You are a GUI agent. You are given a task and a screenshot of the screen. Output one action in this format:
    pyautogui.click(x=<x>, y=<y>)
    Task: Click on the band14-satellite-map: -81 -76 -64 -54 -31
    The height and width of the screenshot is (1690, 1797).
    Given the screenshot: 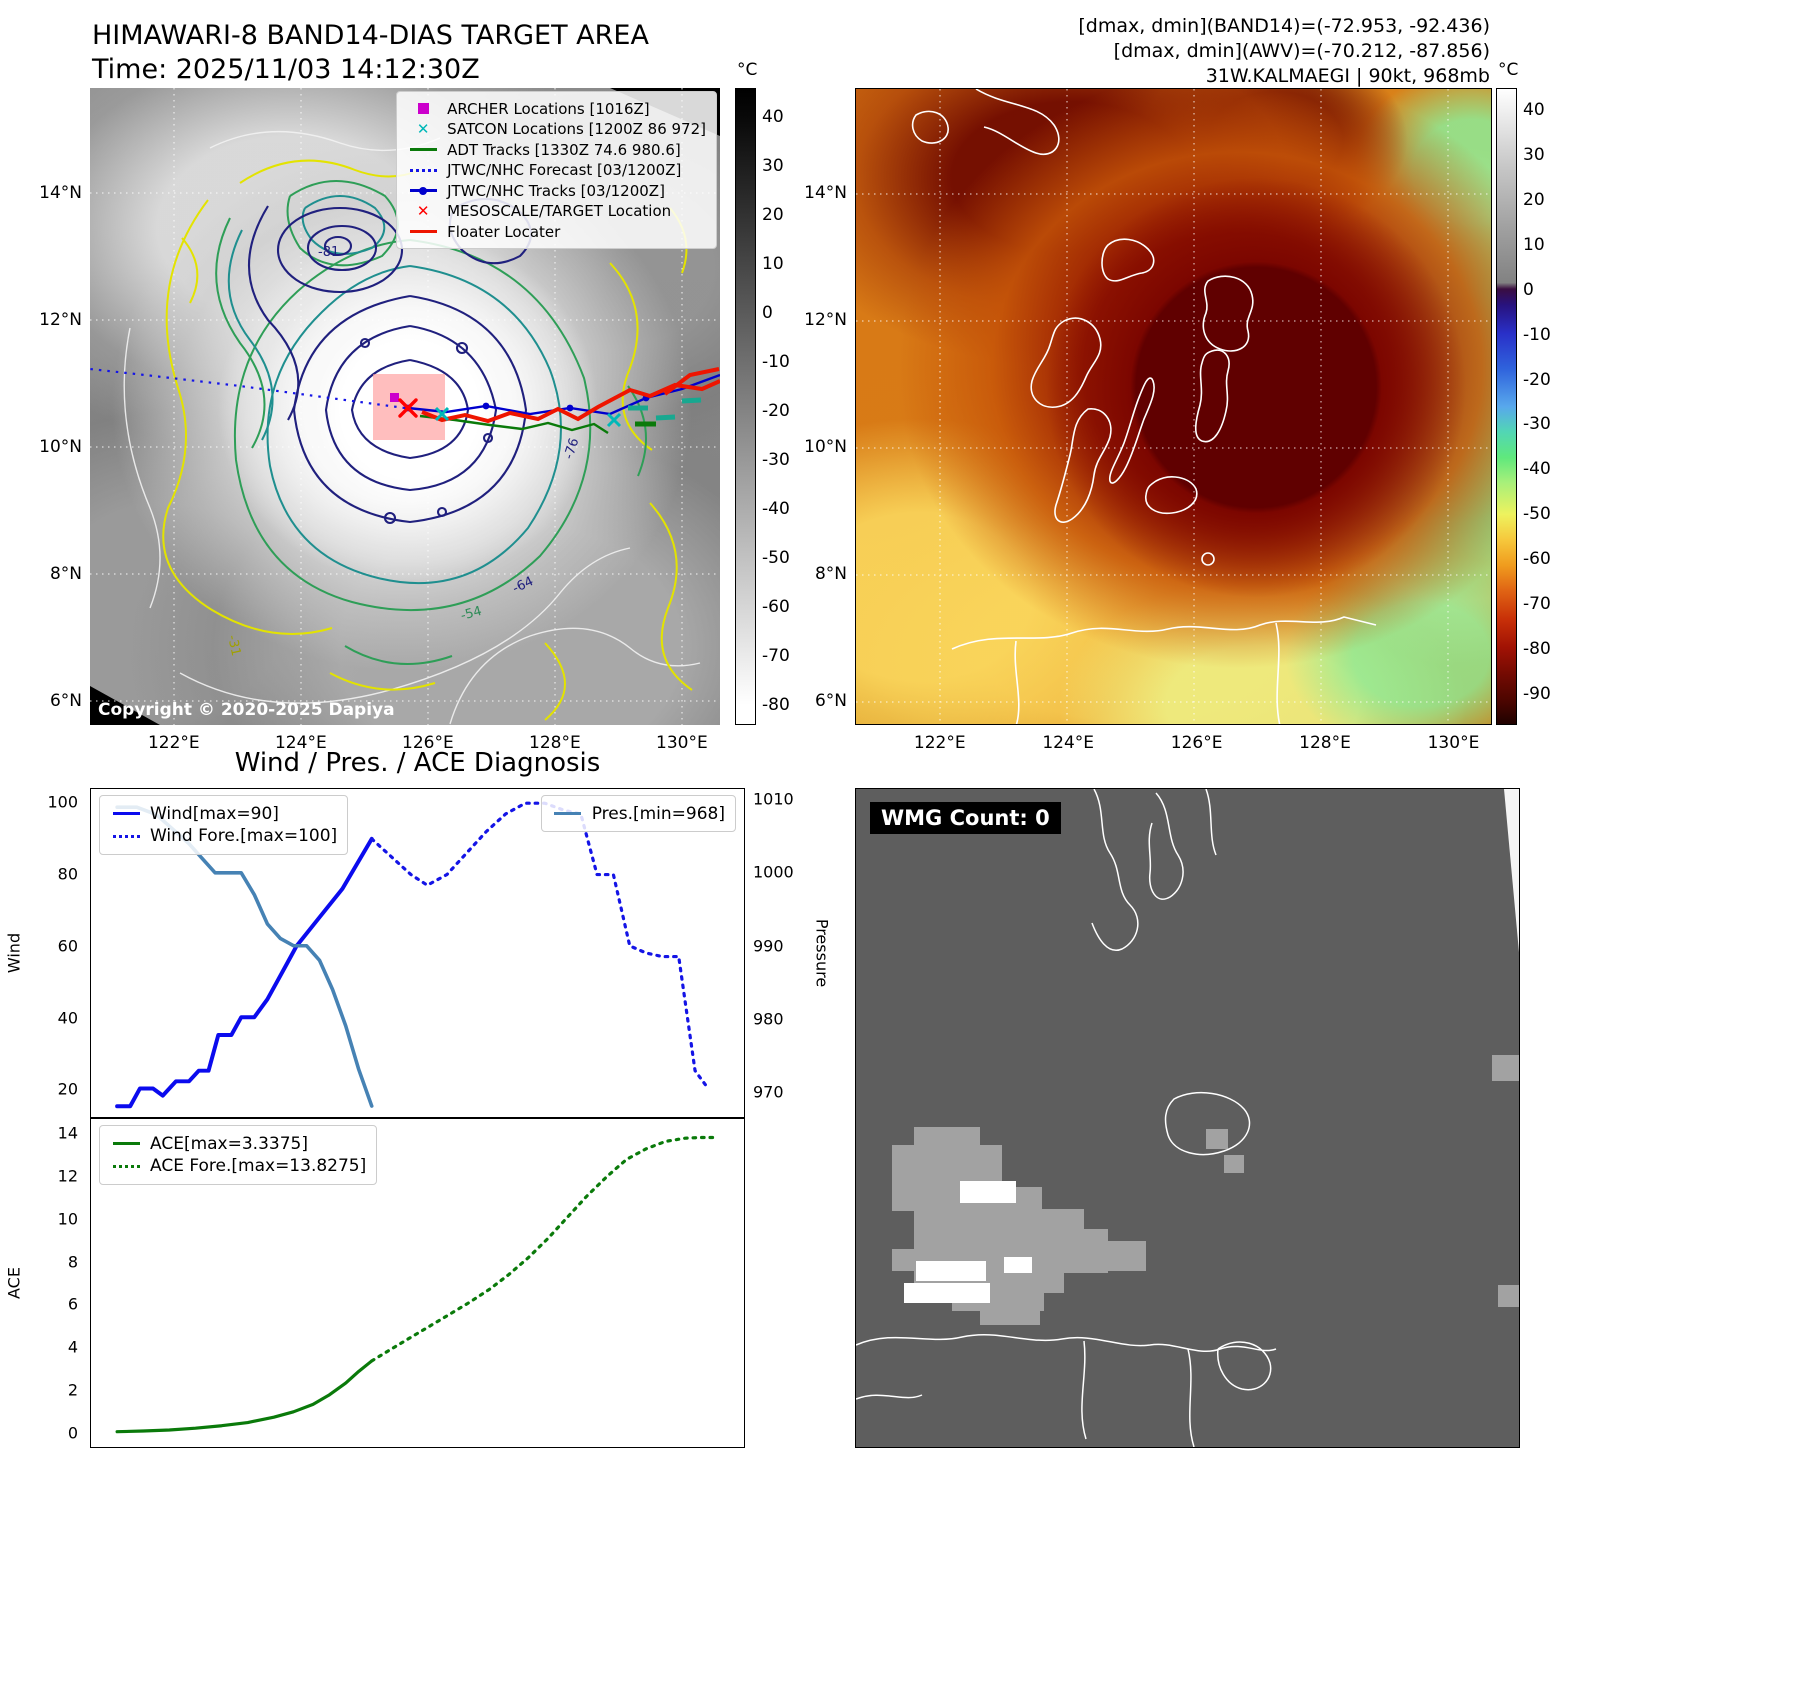 What is the action you would take?
    pyautogui.click(x=405, y=406)
    